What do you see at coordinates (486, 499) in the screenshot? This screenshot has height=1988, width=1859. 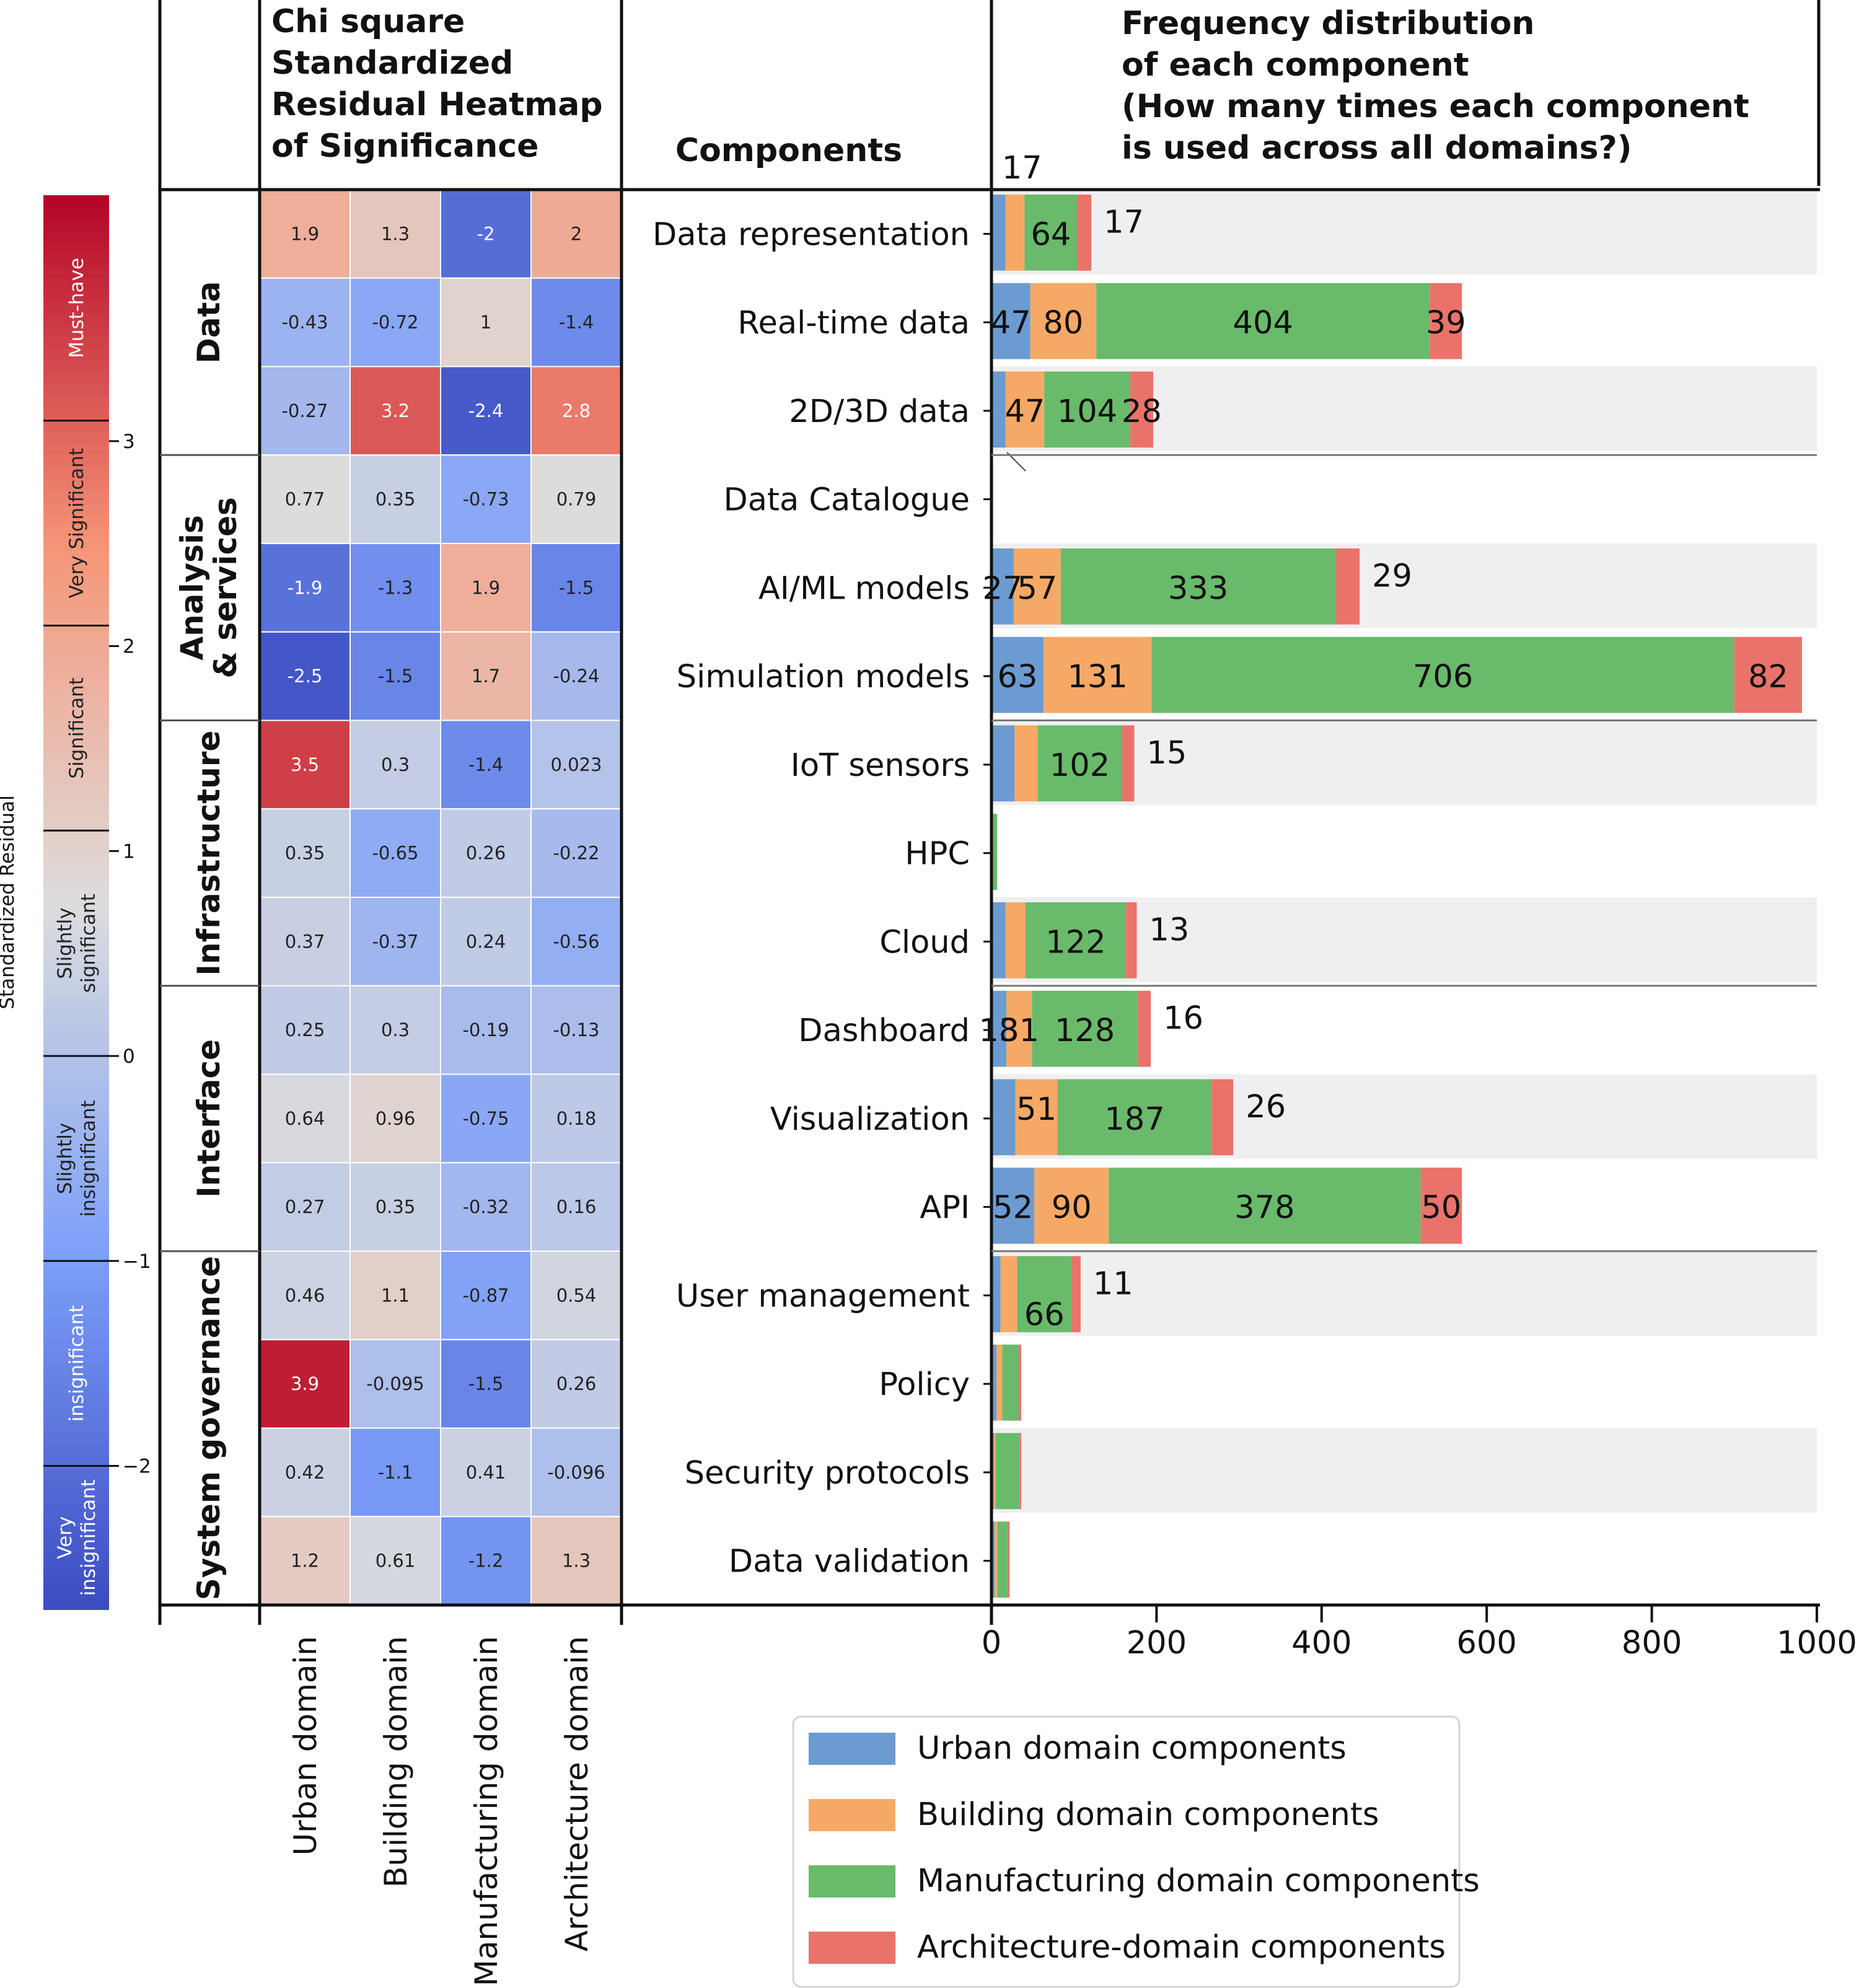 I see `heatmap-value: -0.73` at bounding box center [486, 499].